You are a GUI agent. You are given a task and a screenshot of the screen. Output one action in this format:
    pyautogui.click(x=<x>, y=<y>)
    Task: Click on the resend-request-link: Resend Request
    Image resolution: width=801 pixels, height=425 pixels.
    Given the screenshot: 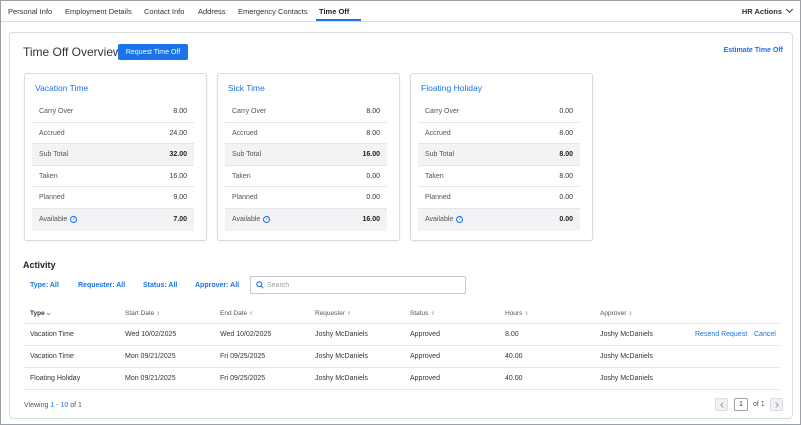 What is the action you would take?
    pyautogui.click(x=721, y=334)
    